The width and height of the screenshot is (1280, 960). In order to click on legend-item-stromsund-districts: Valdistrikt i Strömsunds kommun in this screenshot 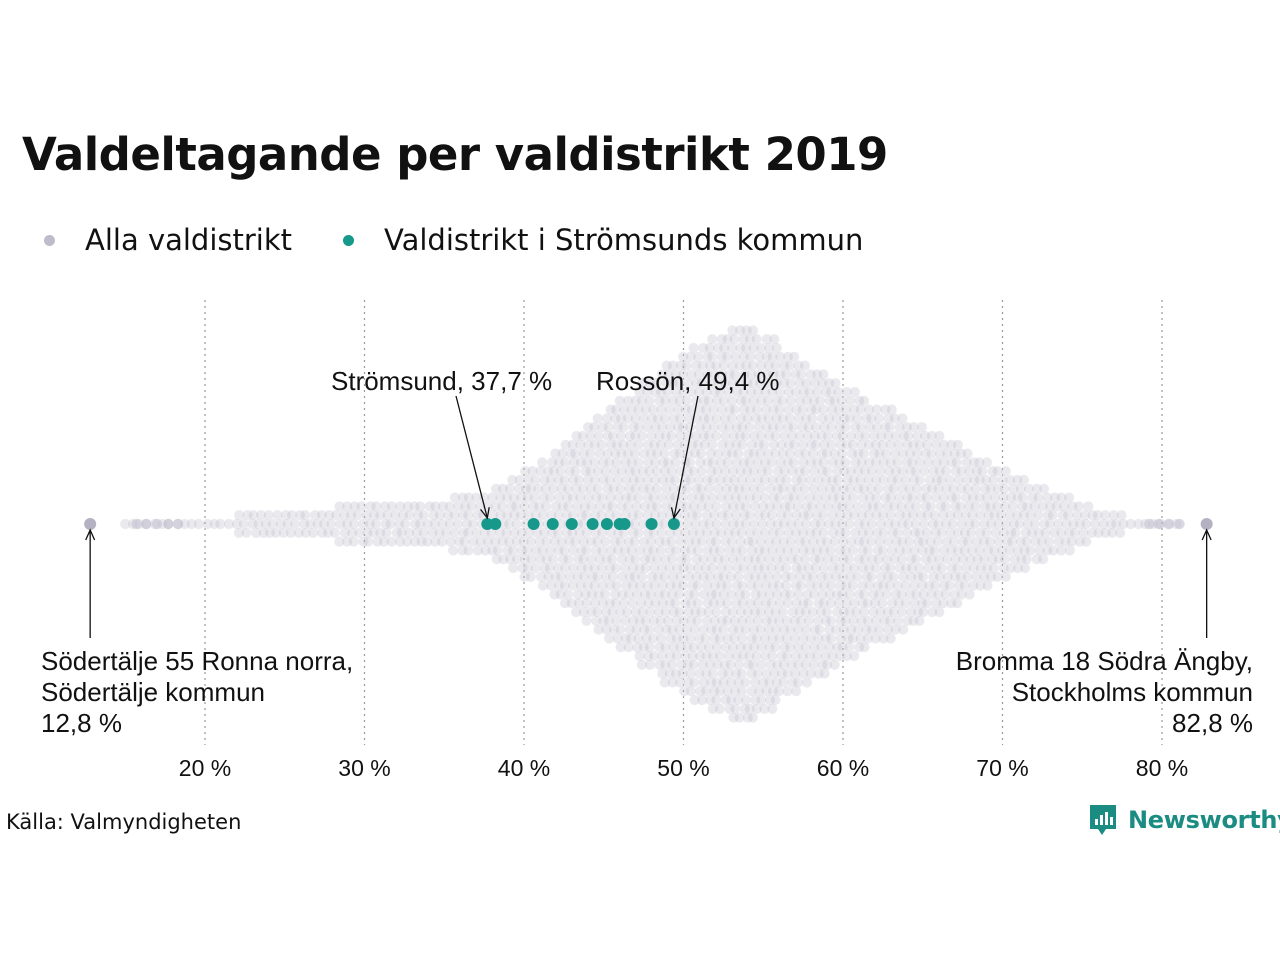, I will do `click(603, 240)`.